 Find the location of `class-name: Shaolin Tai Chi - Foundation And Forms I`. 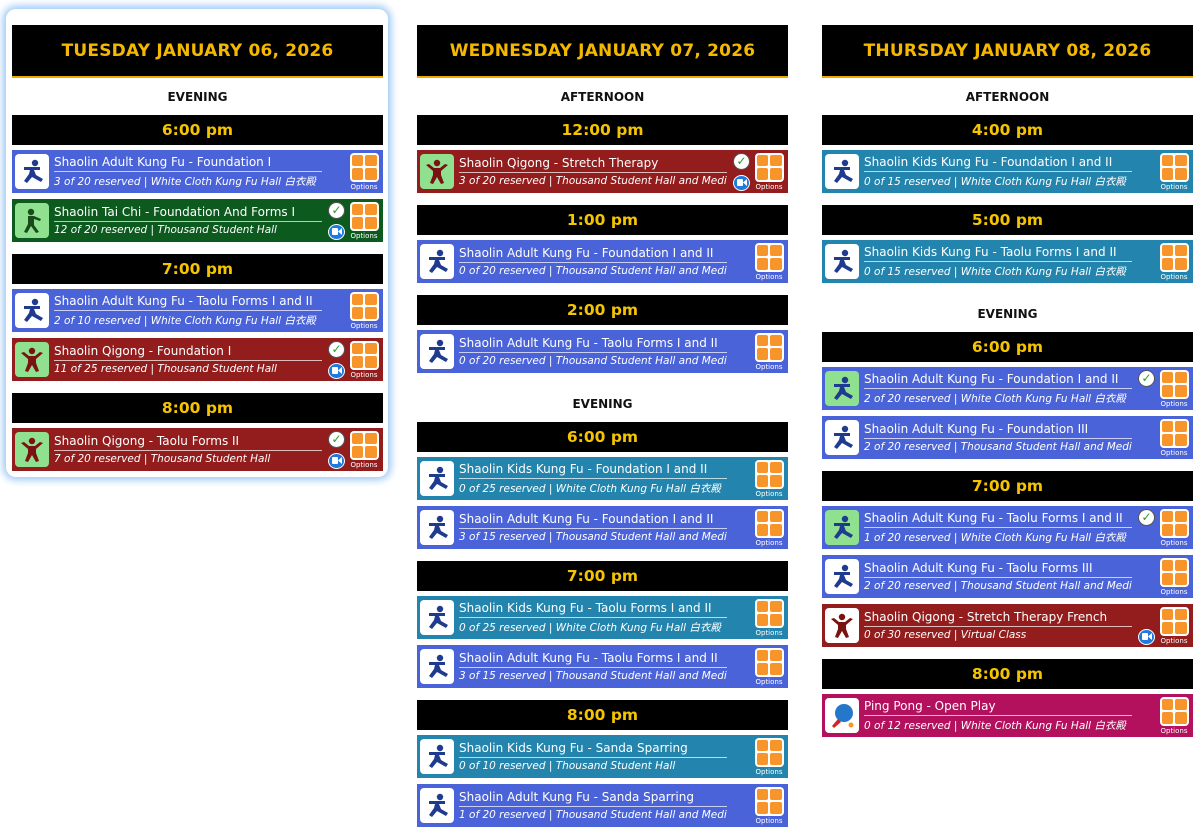

class-name: Shaolin Tai Chi - Foundation And Forms I is located at coordinates (188, 213).